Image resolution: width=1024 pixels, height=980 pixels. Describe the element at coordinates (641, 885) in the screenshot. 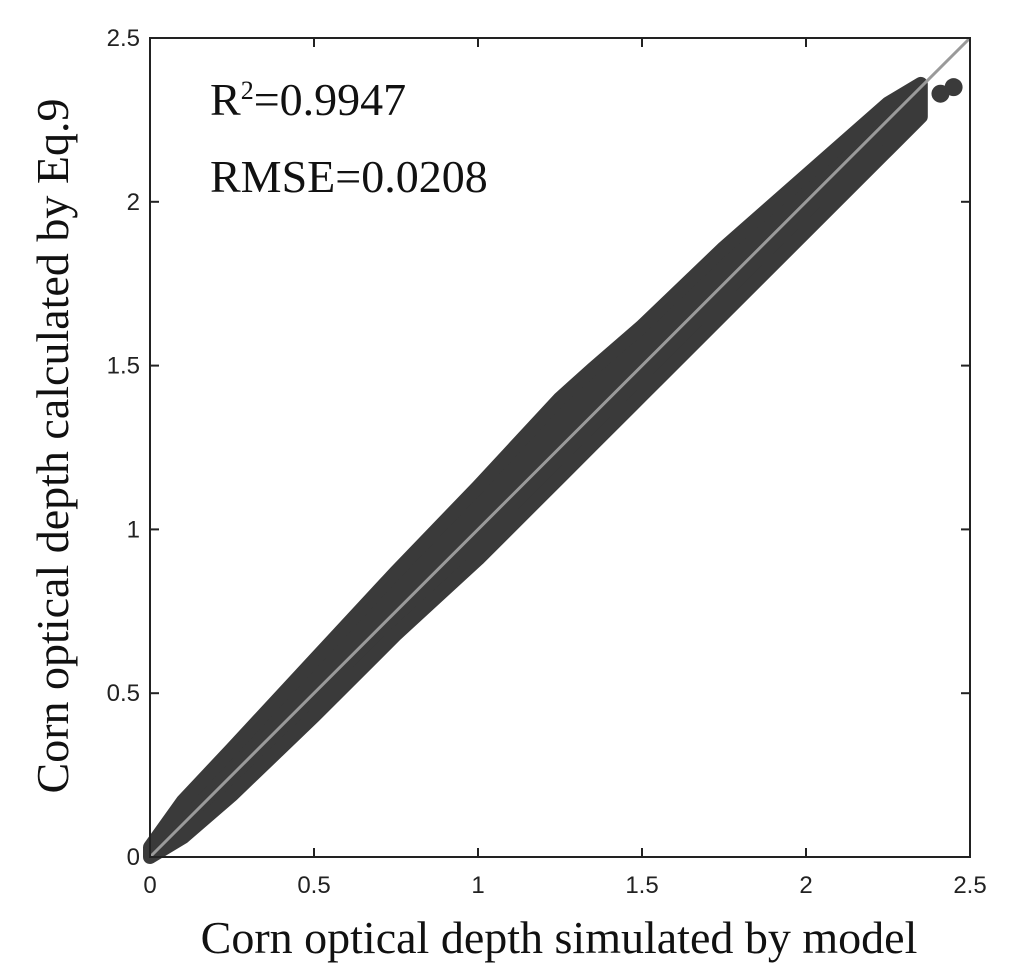

I see `x-tick-label-3: 1.5` at that location.